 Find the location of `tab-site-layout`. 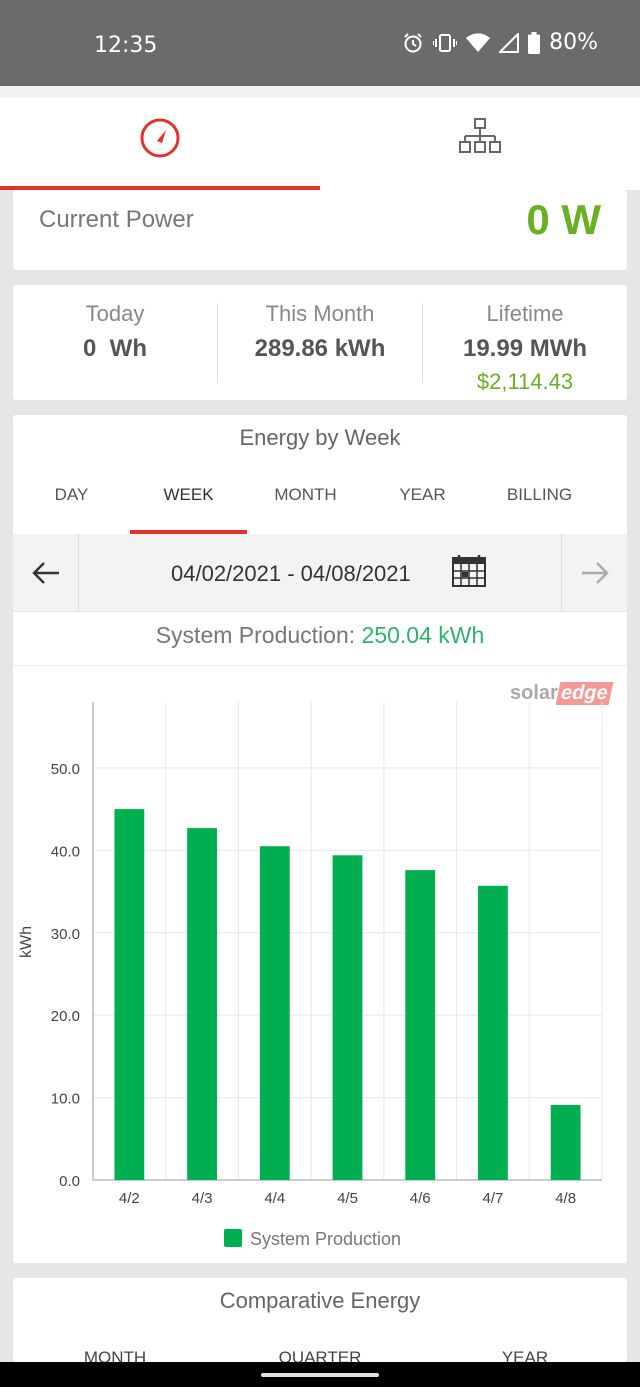

tab-site-layout is located at coordinates (480, 138).